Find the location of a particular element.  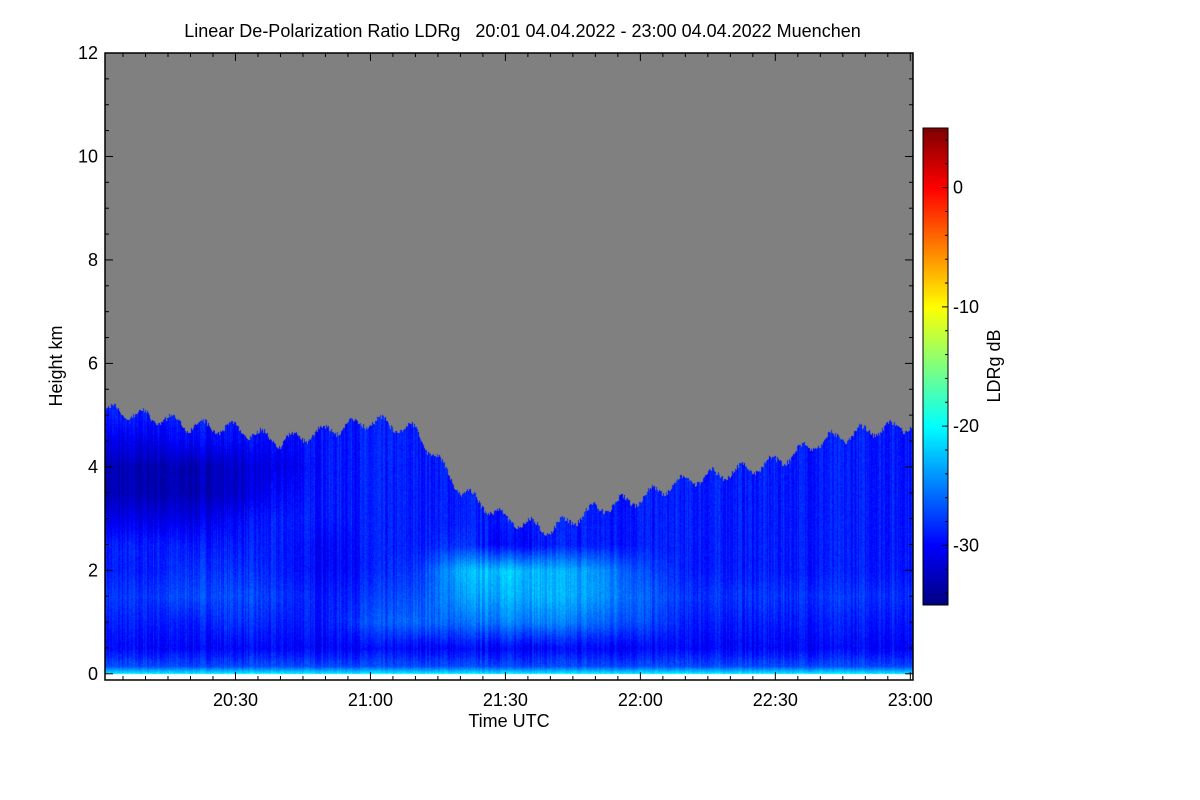

y-tick-label: 2 is located at coordinates (93, 570).